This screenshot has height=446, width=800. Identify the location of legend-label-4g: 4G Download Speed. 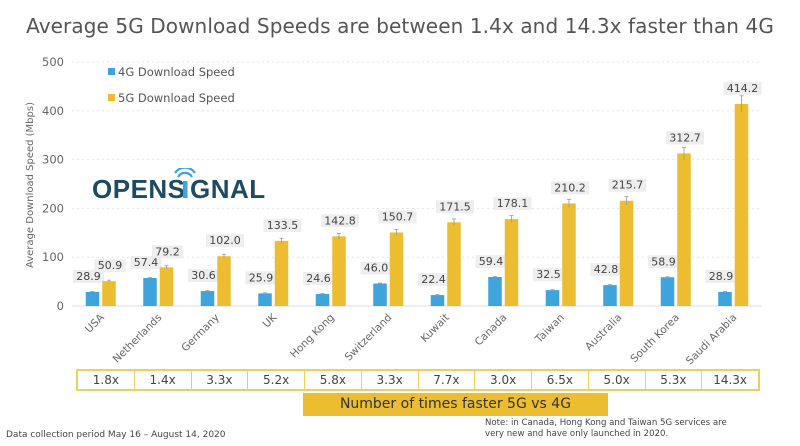
(176, 72).